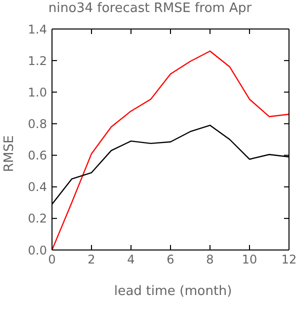 This screenshot has width=300, height=315. I want to click on x-tick-label: 8, so click(210, 259).